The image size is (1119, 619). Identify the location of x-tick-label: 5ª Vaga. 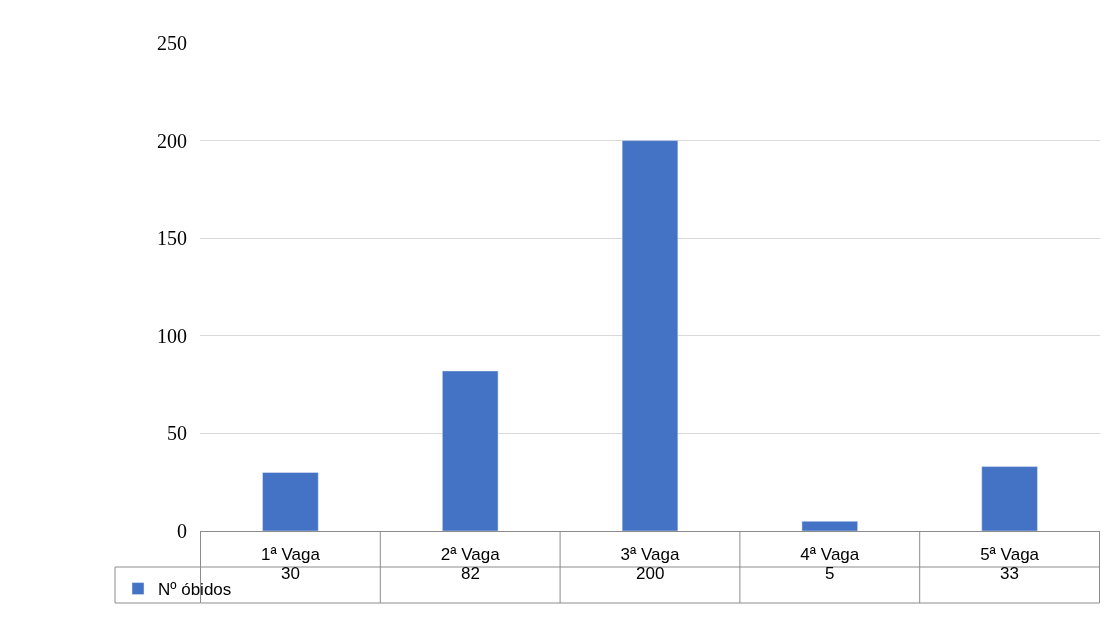
(1010, 555).